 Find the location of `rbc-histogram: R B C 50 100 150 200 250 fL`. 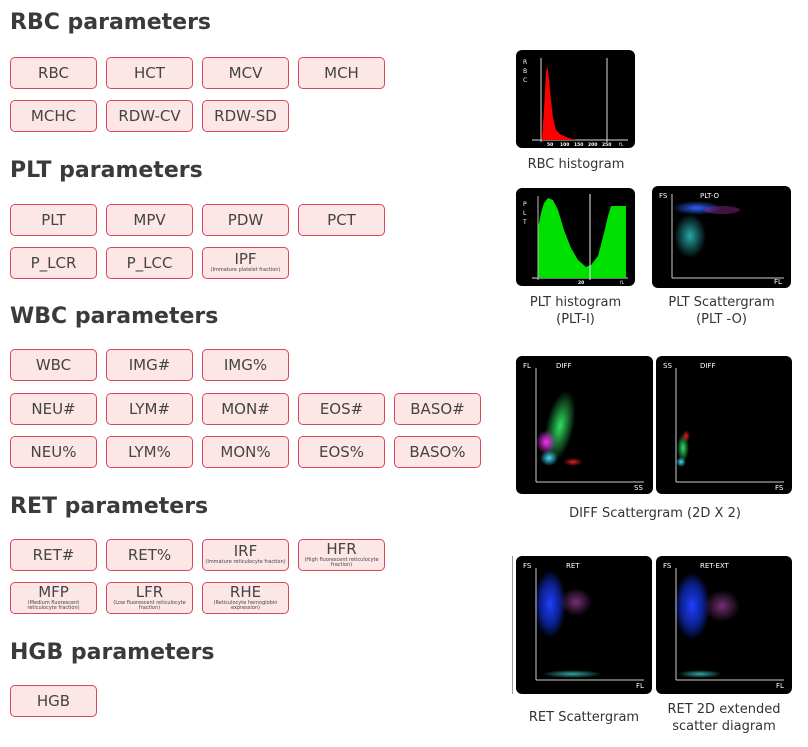

rbc-histogram: R B C 50 100 150 200 250 fL is located at coordinates (575, 99).